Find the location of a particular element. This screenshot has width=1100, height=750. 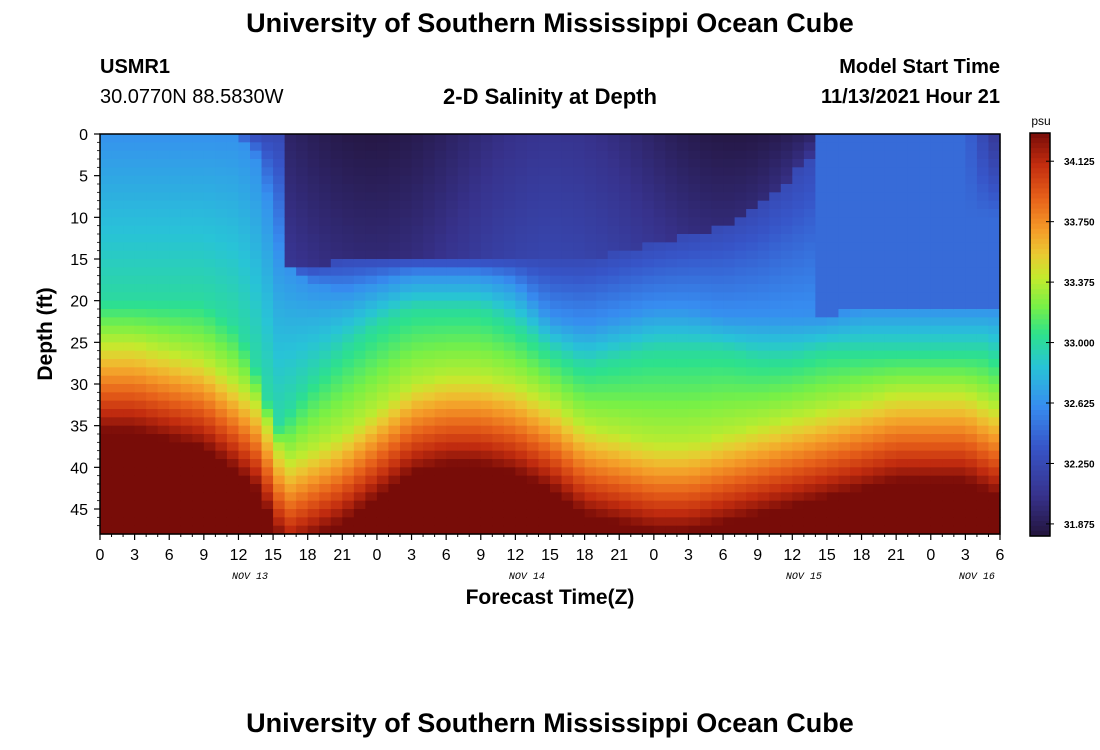

x-tick-label: 12 is located at coordinates (792, 555).